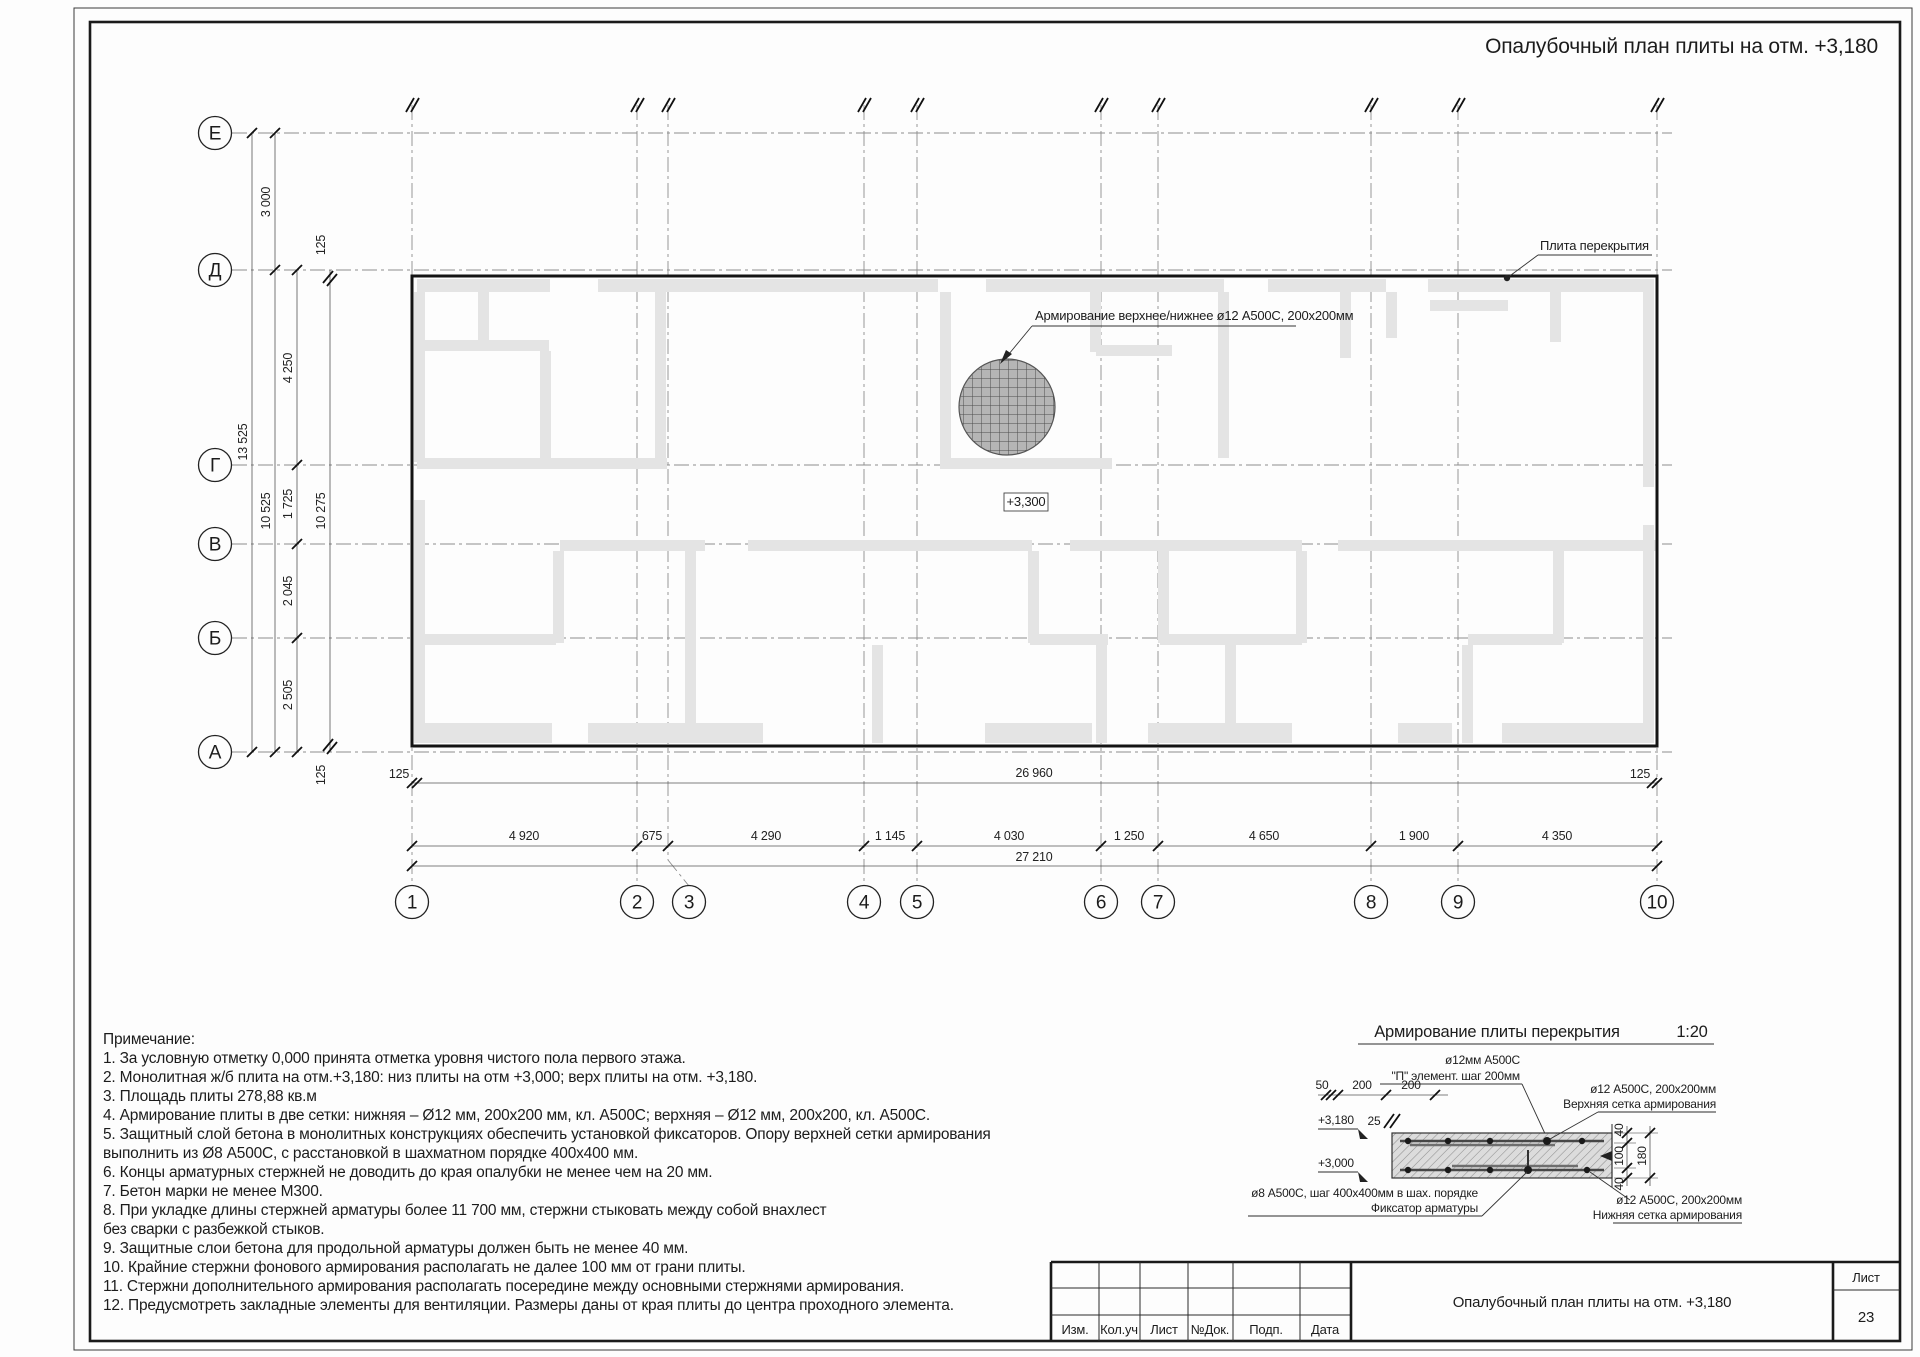 This screenshot has height=1357, width=1920. I want to click on dim-1725: 1 725, so click(288, 504).